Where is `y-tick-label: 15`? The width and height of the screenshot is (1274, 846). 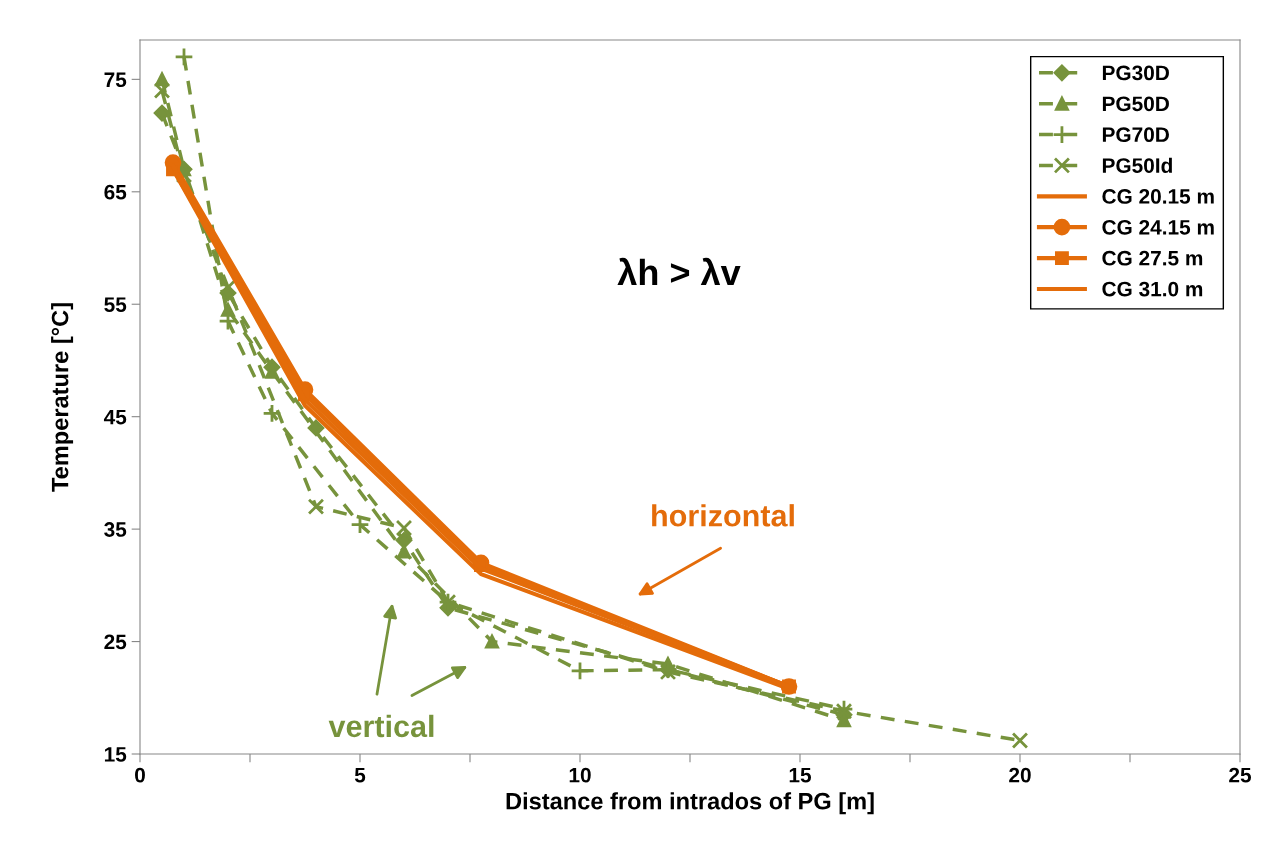
y-tick-label: 15 is located at coordinates (115, 754).